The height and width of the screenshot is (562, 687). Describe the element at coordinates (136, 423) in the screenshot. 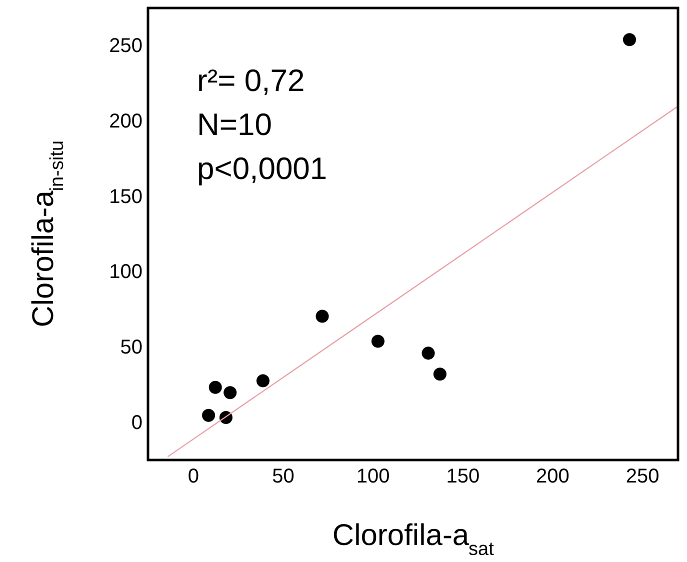

I see `y-tick-label: 0` at that location.